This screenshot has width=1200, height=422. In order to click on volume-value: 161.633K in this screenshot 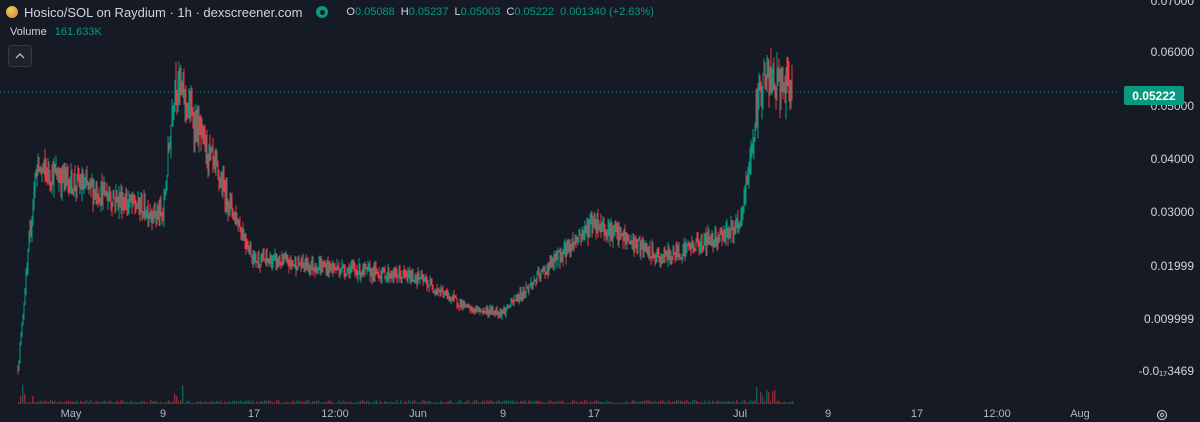, I will do `click(78, 32)`.